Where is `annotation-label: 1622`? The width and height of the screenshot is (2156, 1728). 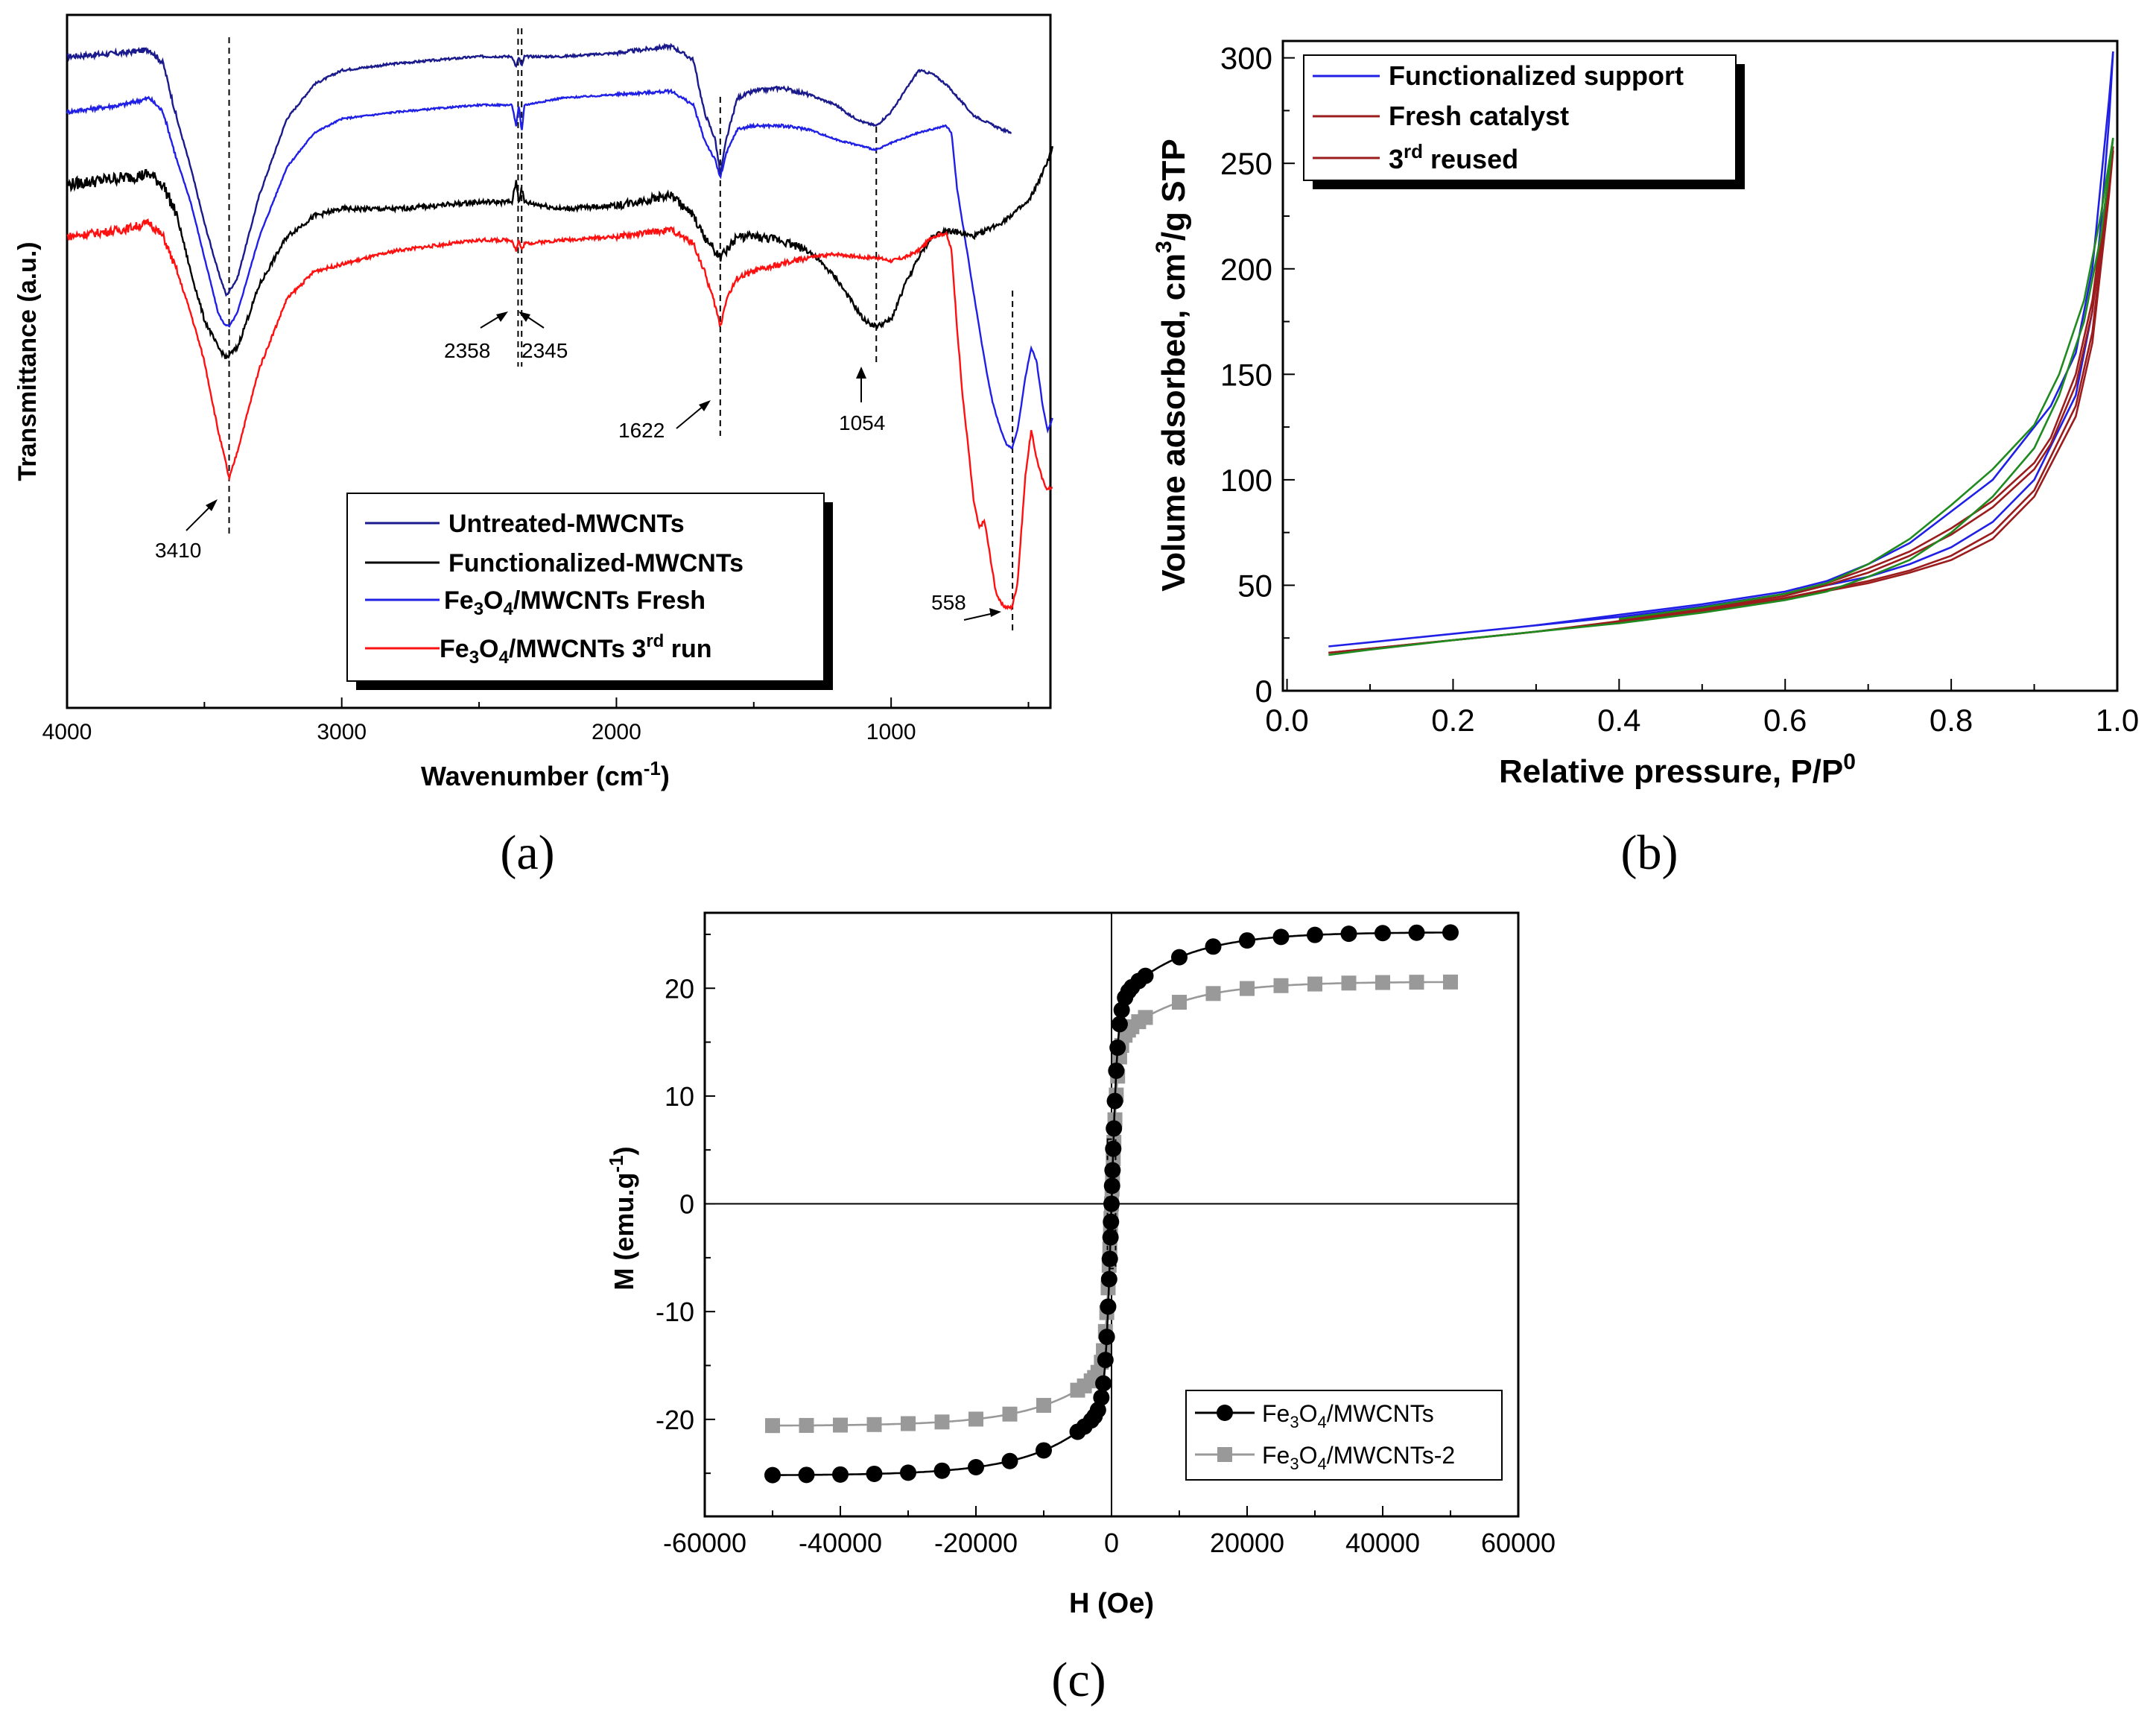 annotation-label: 1622 is located at coordinates (641, 430).